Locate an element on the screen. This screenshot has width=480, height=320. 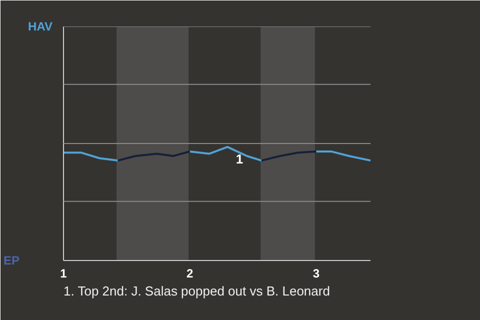
text: EP is located at coordinates (11, 261).